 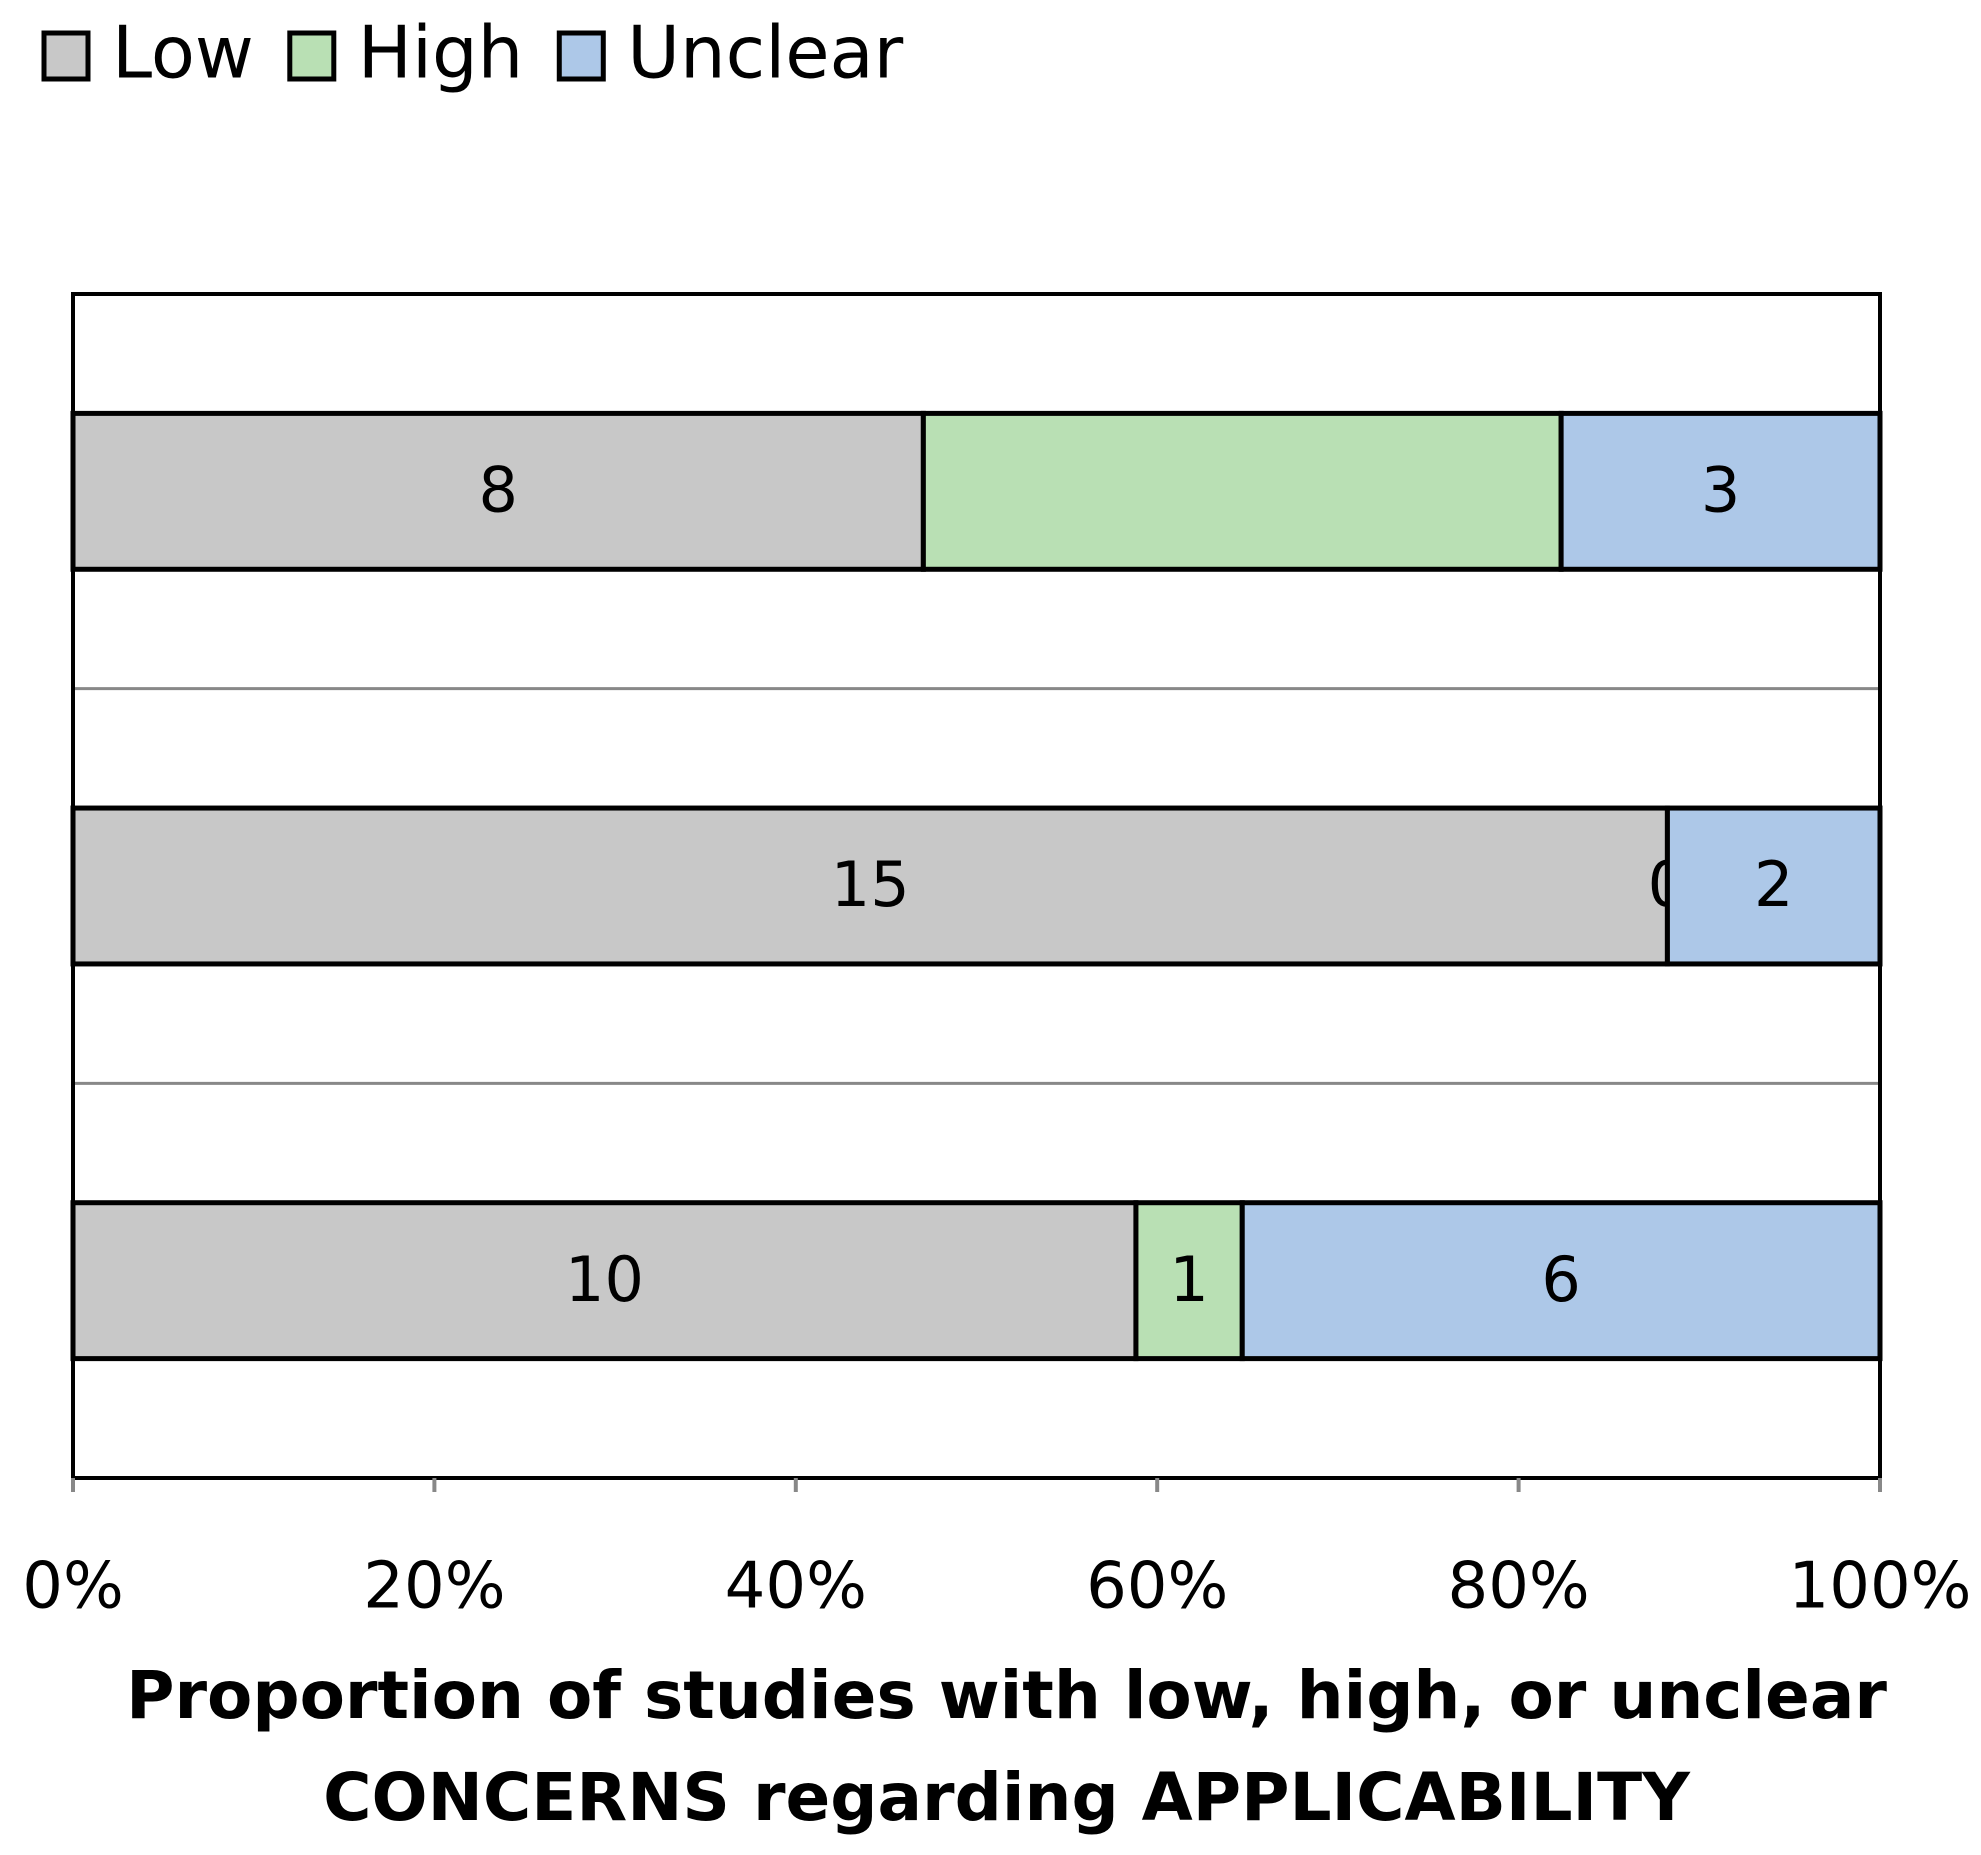 I want to click on x-tick-label: 60%, so click(x=1157, y=1587).